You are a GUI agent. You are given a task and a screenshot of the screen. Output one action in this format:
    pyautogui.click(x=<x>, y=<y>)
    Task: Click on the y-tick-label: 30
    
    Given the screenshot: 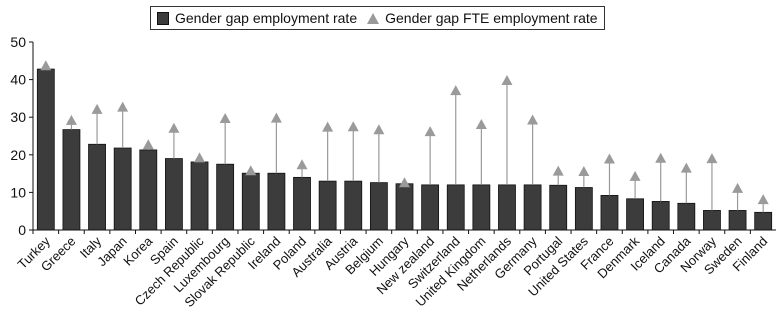 What is the action you would take?
    pyautogui.click(x=18, y=117)
    